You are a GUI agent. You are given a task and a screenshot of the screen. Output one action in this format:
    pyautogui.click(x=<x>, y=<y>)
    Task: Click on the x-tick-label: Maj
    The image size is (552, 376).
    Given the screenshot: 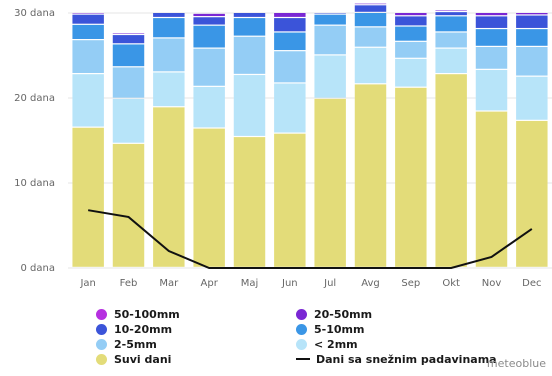 What is the action you would take?
    pyautogui.click(x=250, y=283)
    